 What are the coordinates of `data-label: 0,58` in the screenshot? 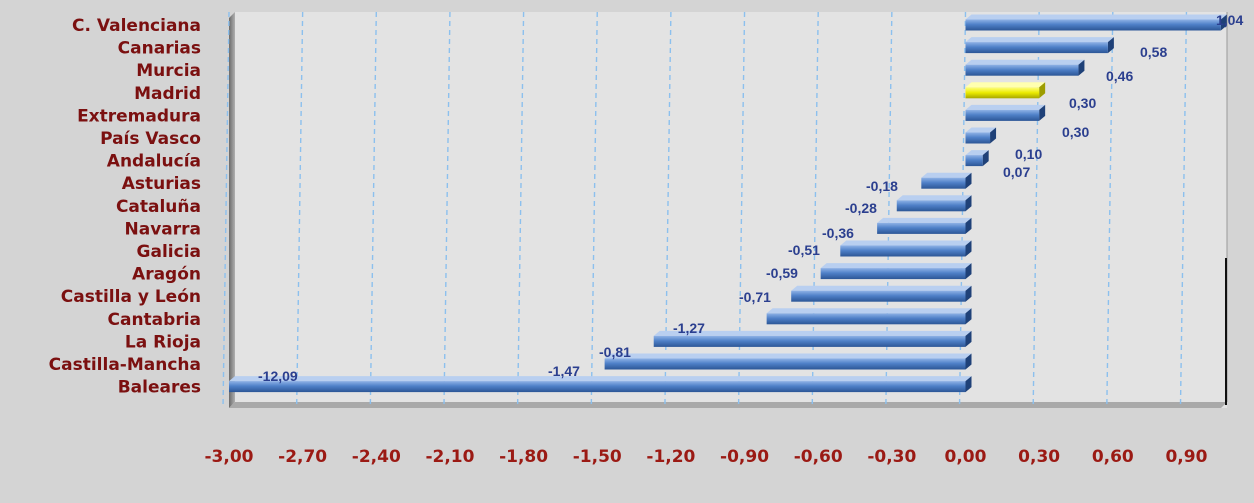 It's located at (1153, 52).